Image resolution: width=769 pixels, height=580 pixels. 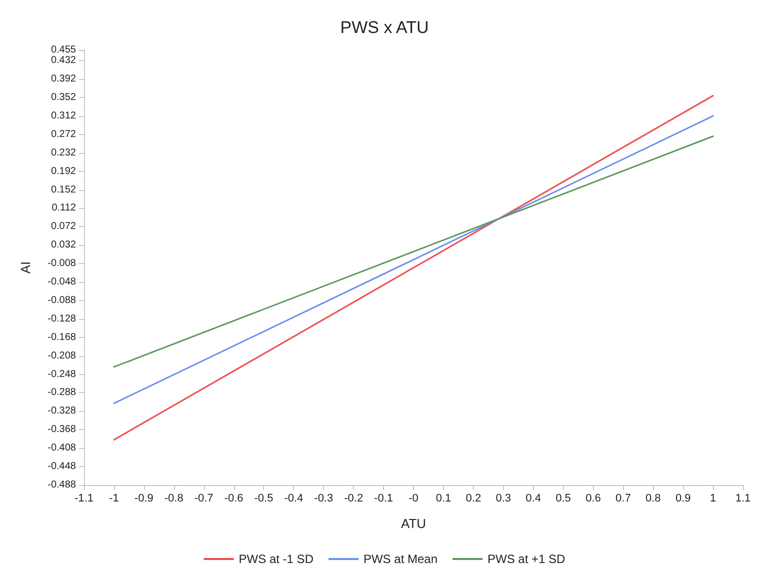 I want to click on y-tick-label: 0.432, so click(x=63, y=60).